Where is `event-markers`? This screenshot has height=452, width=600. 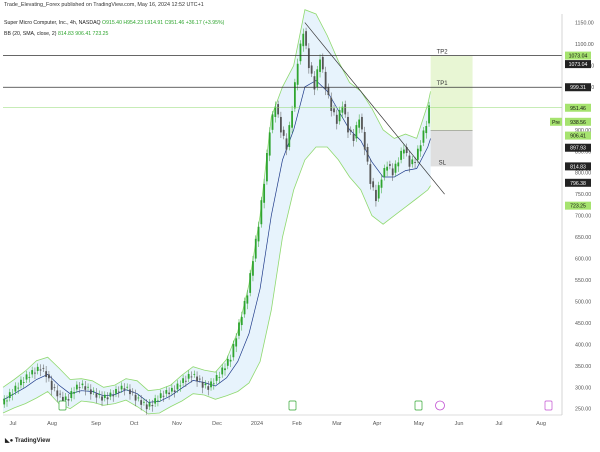 event-markers is located at coordinates (305, 405).